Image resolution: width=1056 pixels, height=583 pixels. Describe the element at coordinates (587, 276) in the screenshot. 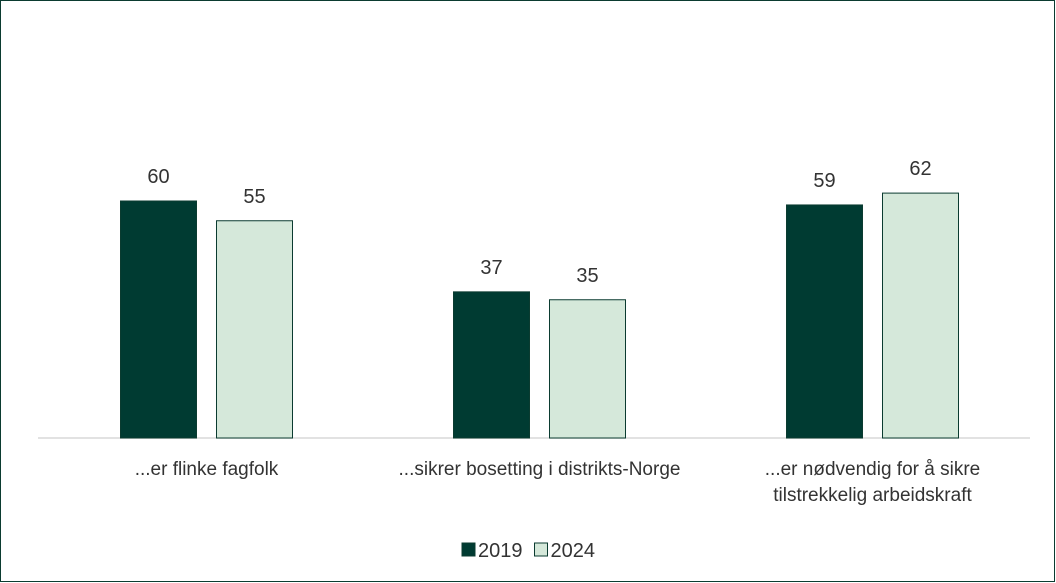

I see `data-label: 35` at that location.